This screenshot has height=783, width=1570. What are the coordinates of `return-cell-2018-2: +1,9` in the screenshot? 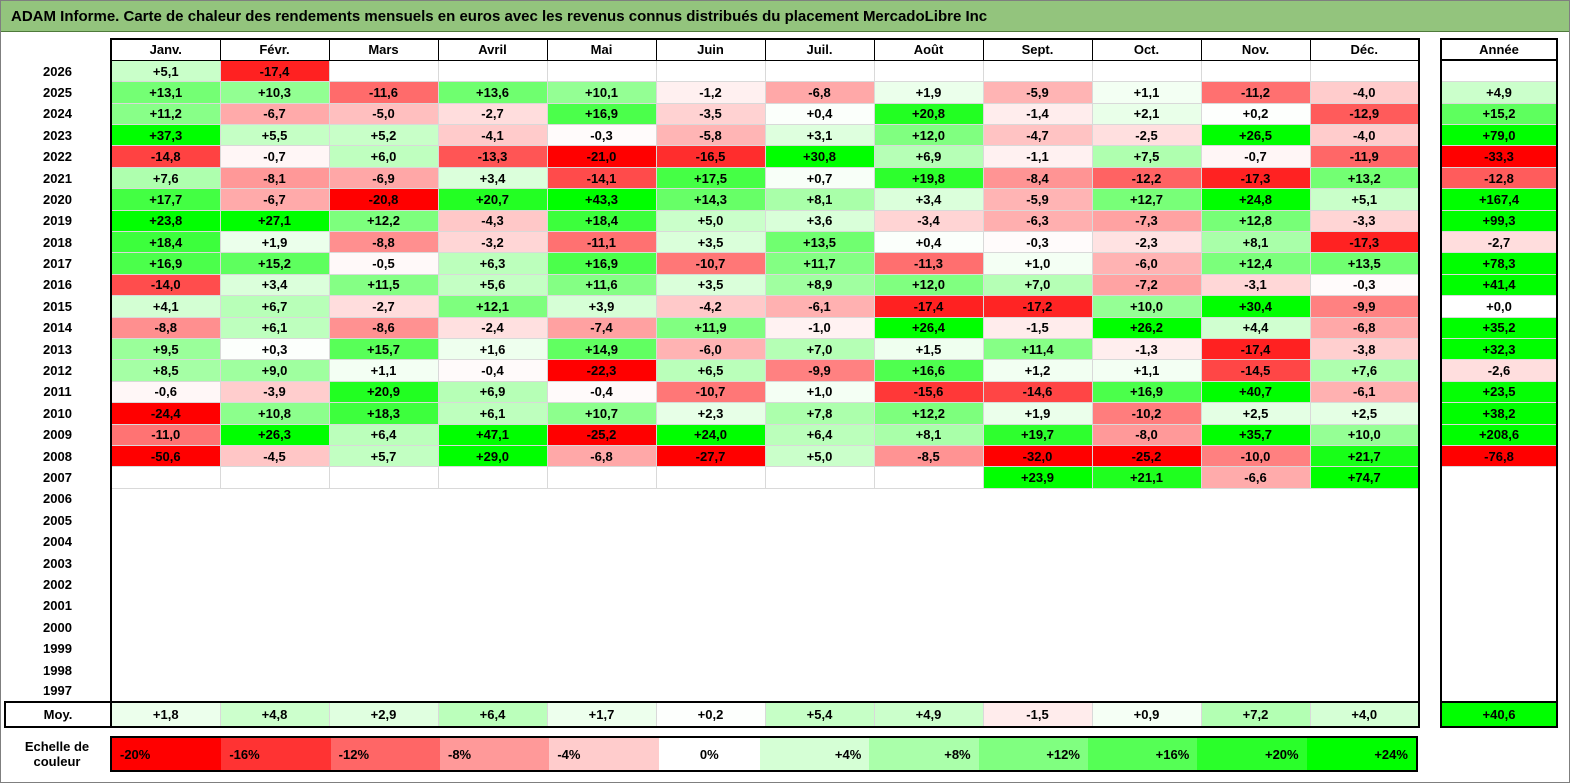 It's located at (274, 242).